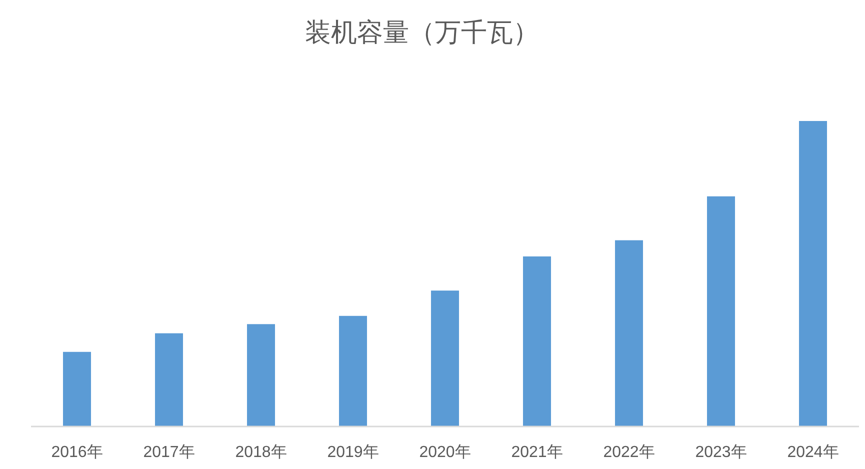  Describe the element at coordinates (261, 452) in the screenshot. I see `x-tick-label: 2018年` at that location.